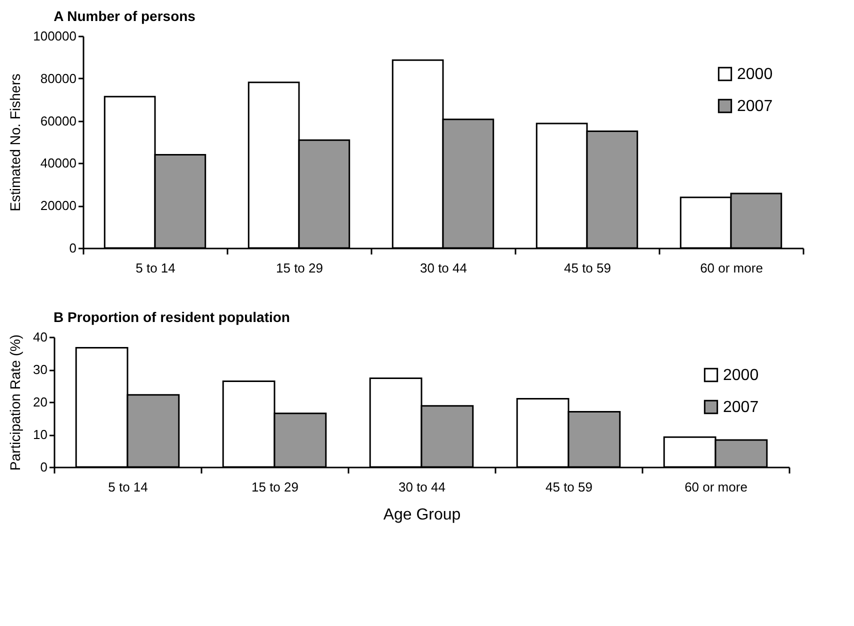  What do you see at coordinates (125, 16) in the screenshot?
I see `chart-title: A Number of persons` at bounding box center [125, 16].